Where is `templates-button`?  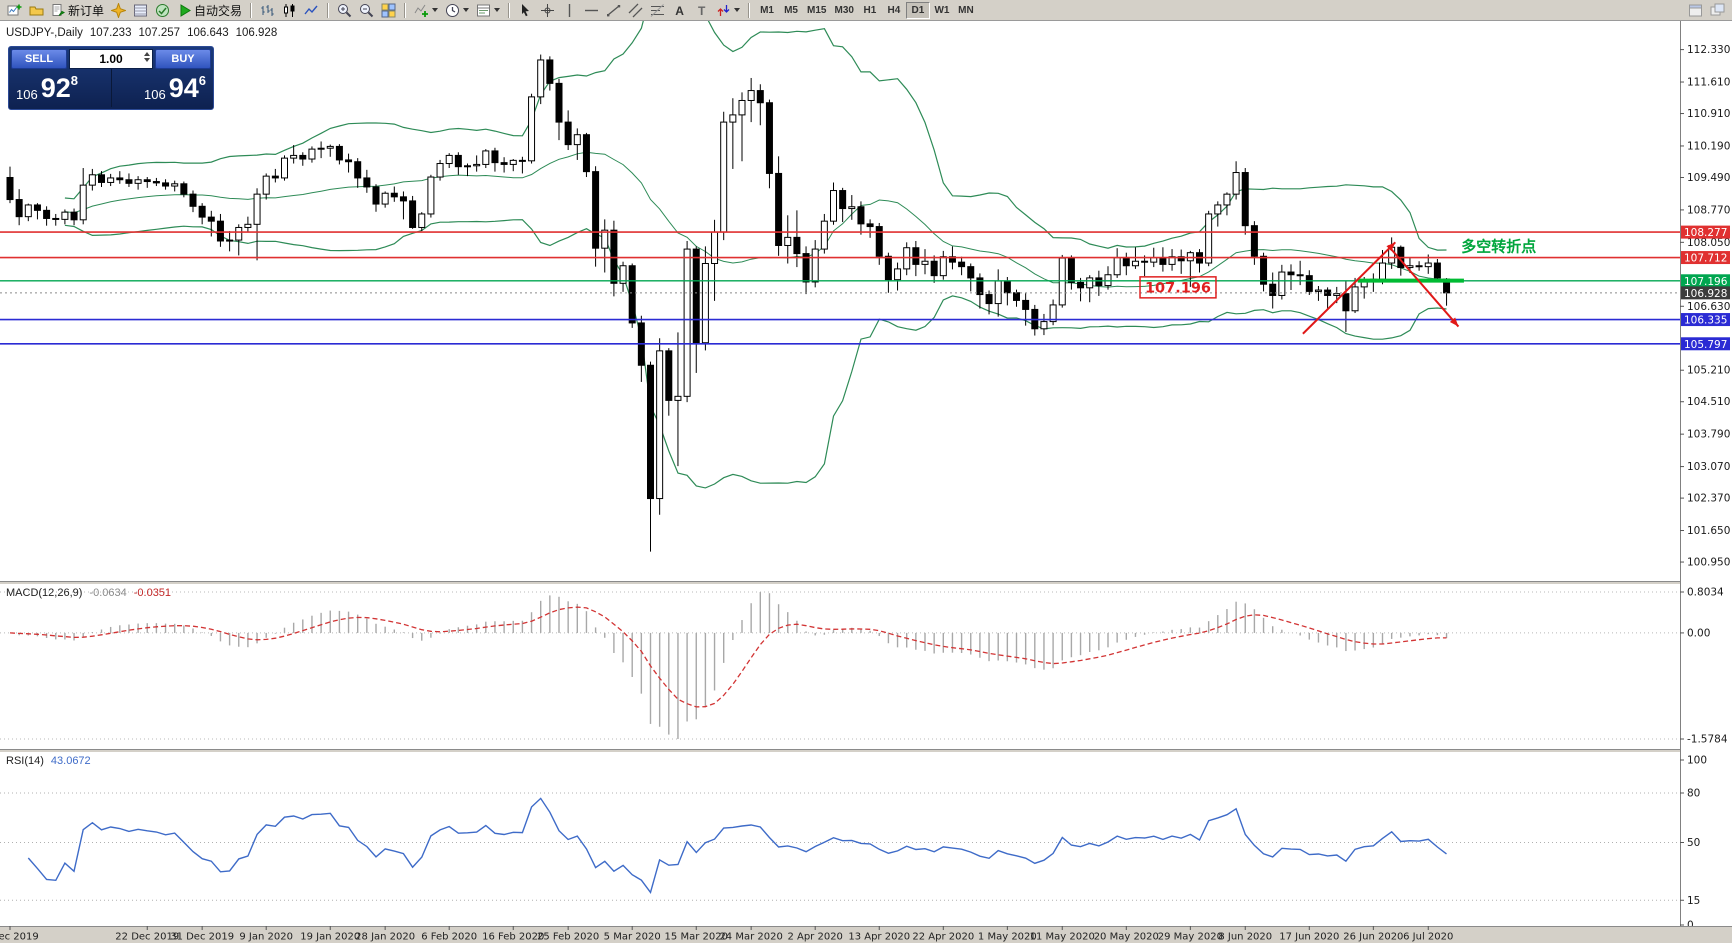
templates-button is located at coordinates (488, 10).